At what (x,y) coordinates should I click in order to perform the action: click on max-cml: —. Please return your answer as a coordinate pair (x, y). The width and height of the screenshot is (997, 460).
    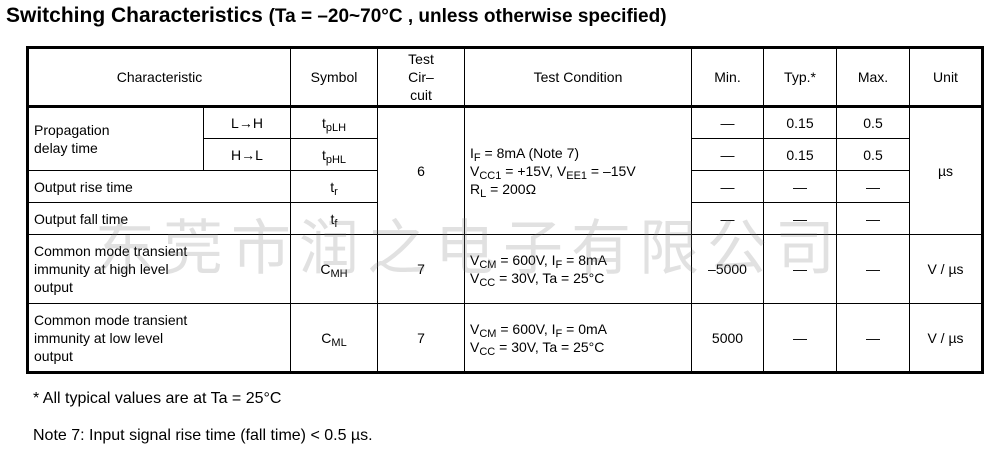
    Looking at the image, I should click on (873, 338).